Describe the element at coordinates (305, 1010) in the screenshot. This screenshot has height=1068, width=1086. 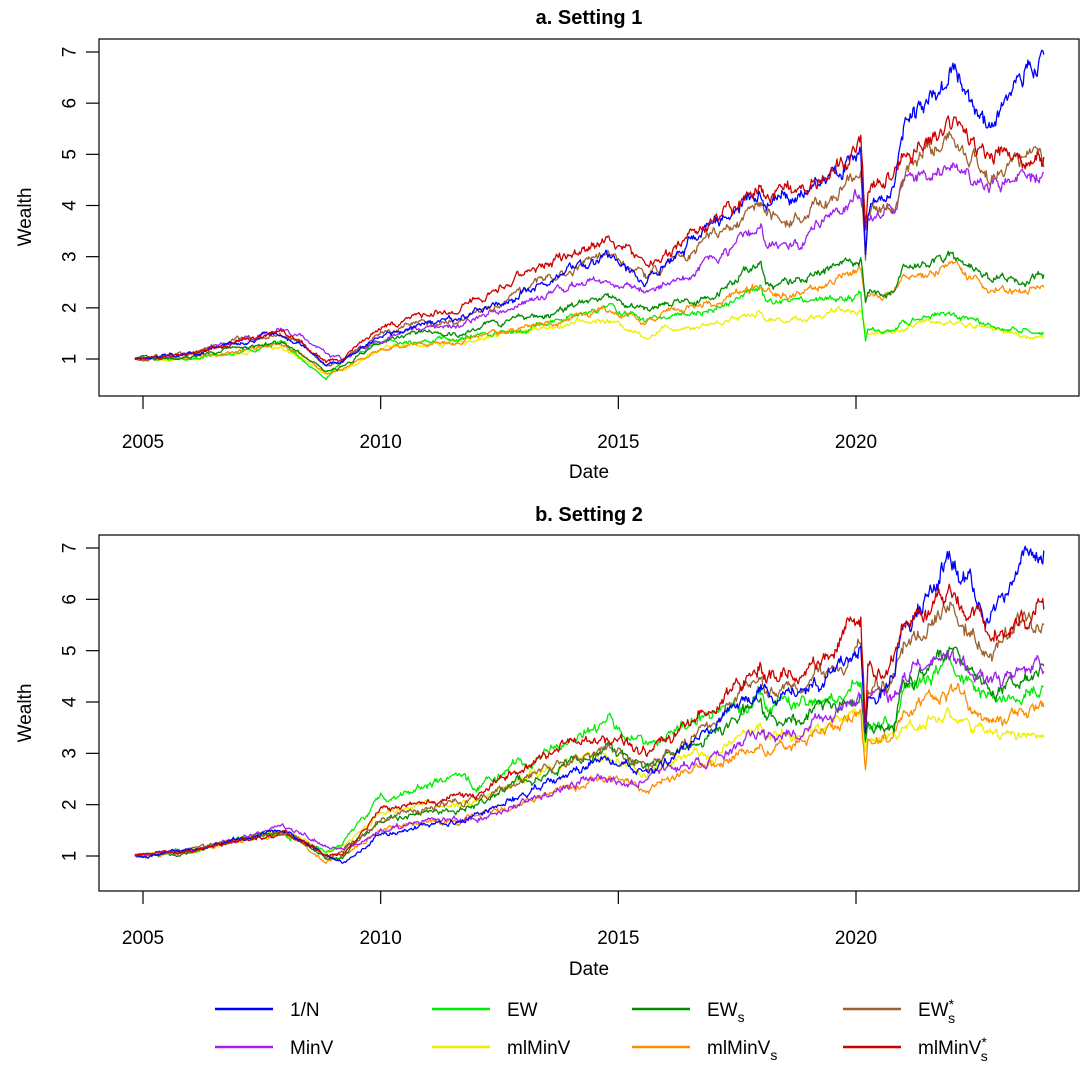
I see `legend-label: 1/N` at that location.